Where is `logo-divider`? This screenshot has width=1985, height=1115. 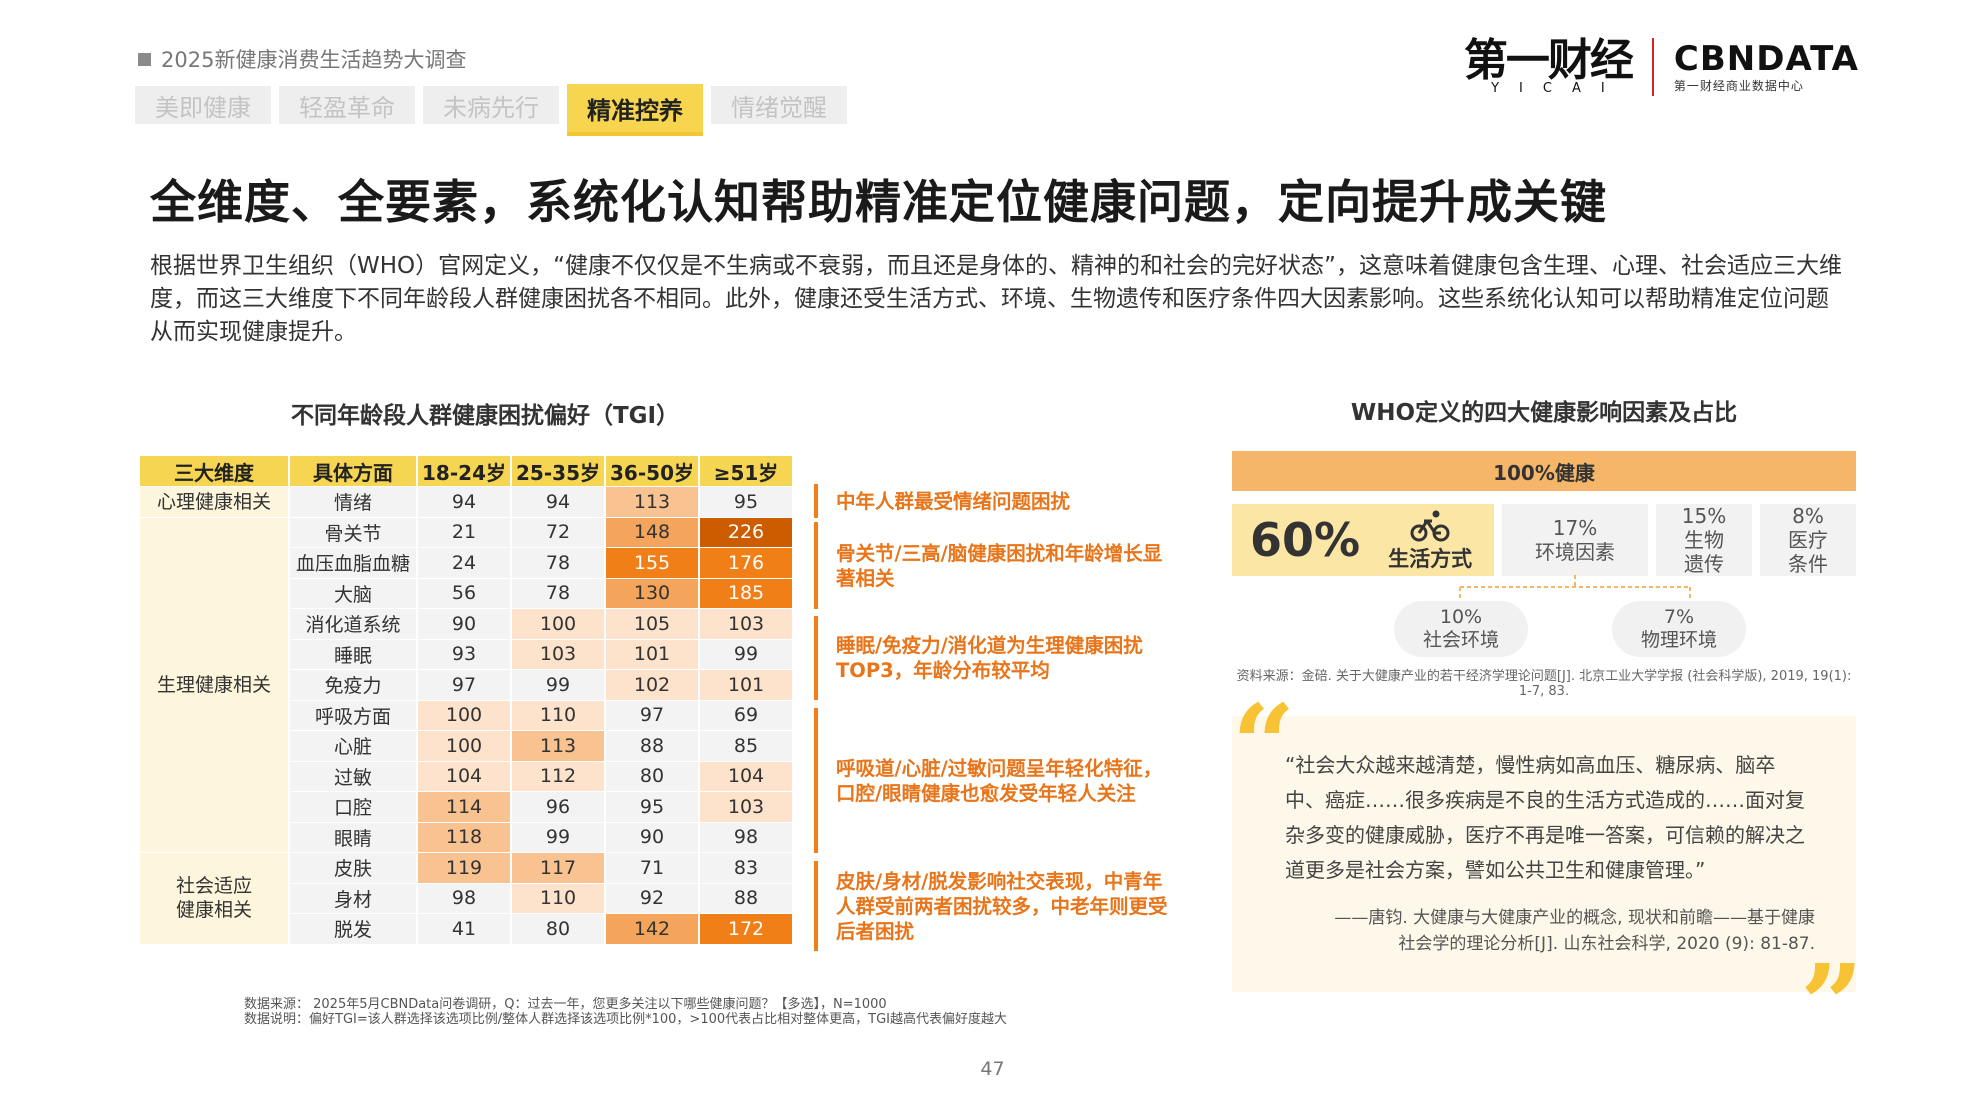
logo-divider is located at coordinates (1652, 67).